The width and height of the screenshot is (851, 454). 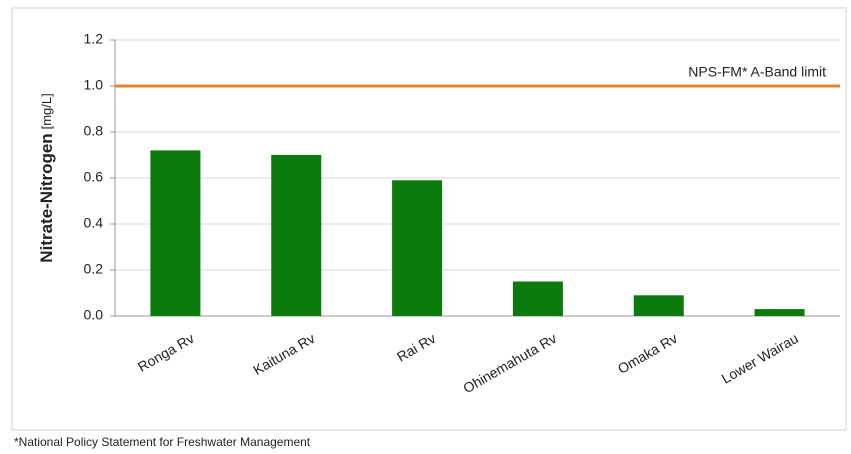 I want to click on y-axis-label: Nitrate-Nitrogen [mg/L], so click(x=46, y=177).